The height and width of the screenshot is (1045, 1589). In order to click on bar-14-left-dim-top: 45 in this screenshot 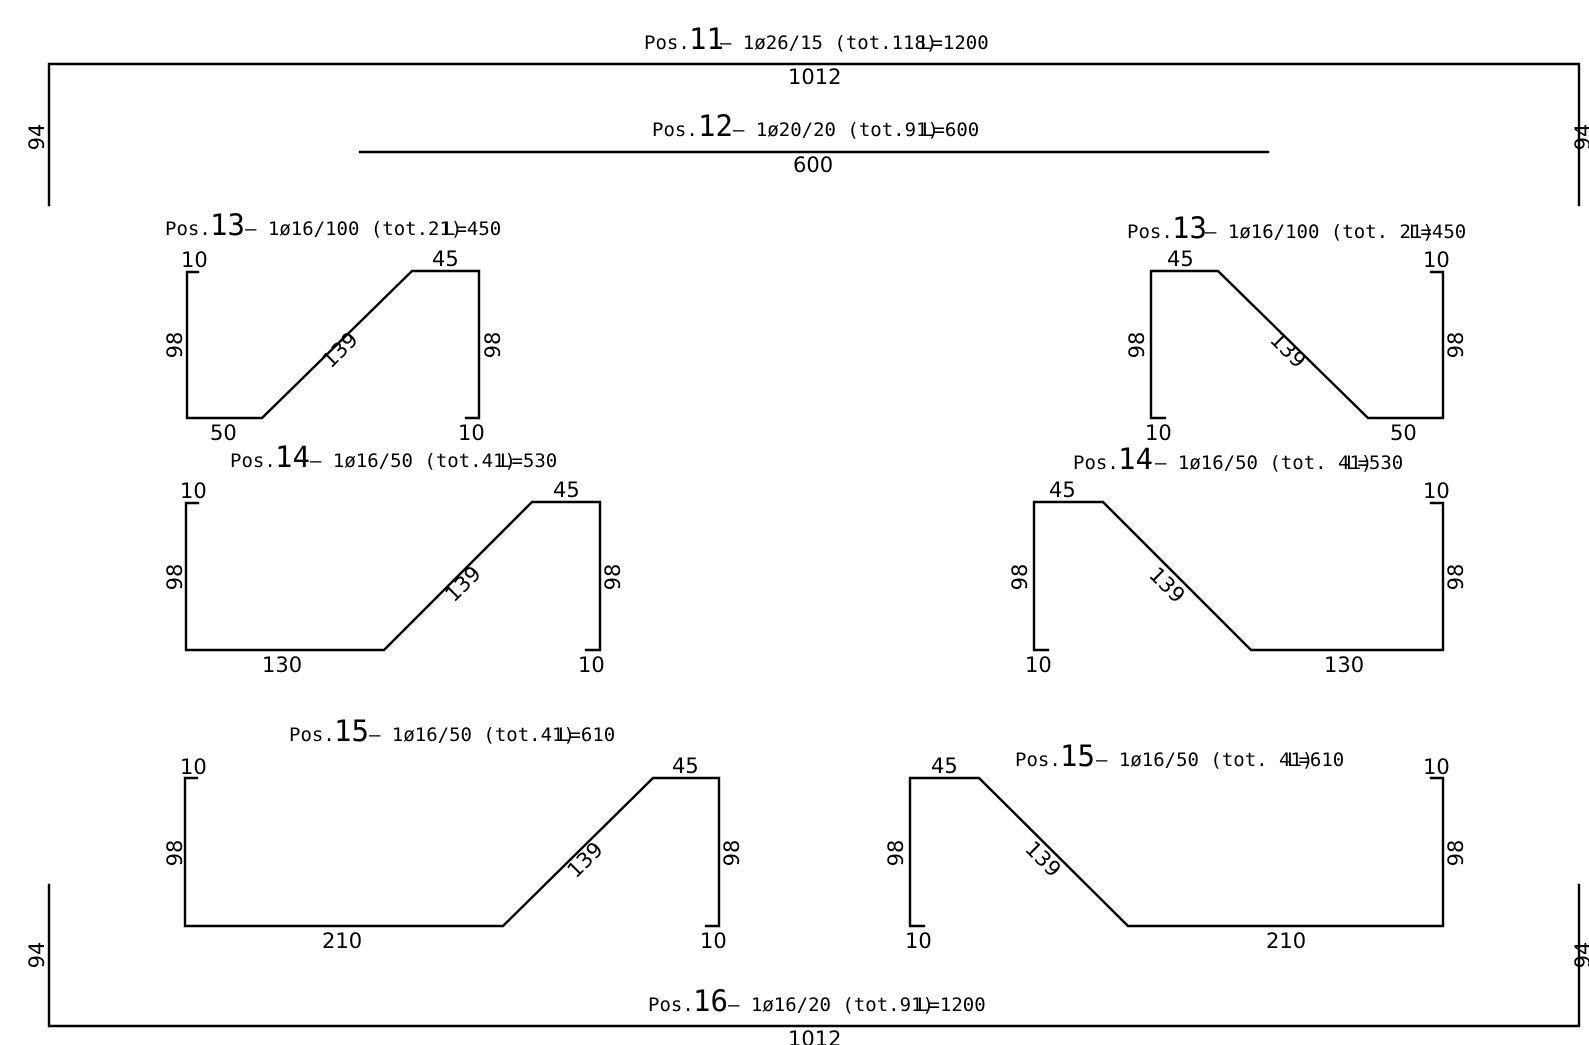, I will do `click(566, 490)`.